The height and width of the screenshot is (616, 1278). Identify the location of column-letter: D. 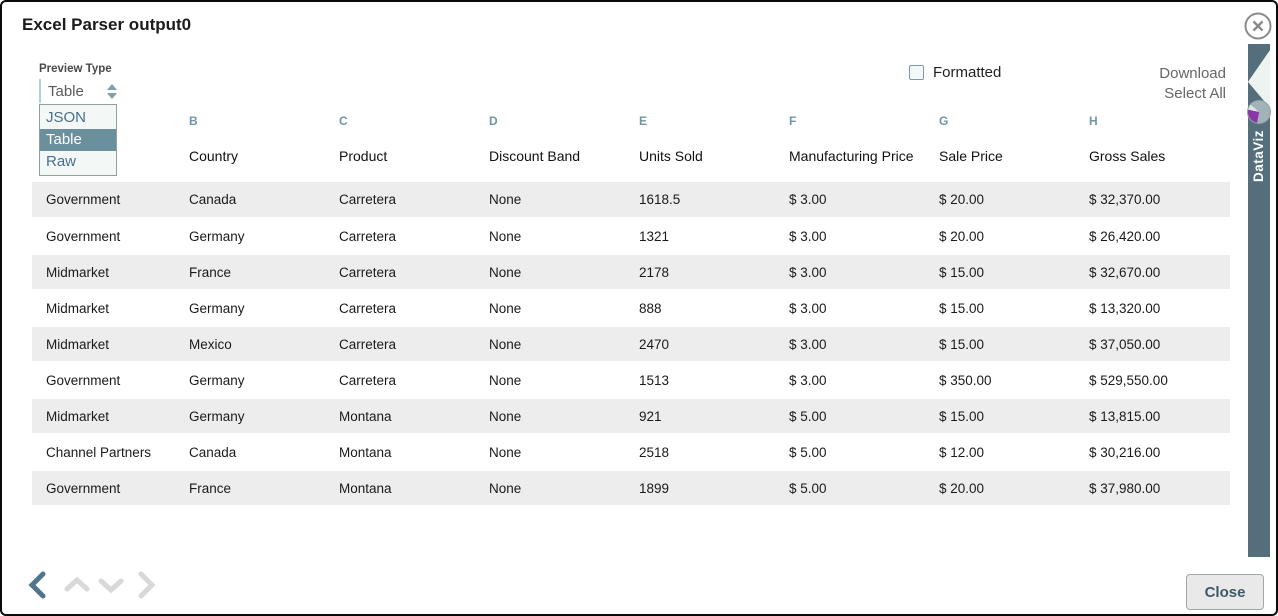
(493, 121).